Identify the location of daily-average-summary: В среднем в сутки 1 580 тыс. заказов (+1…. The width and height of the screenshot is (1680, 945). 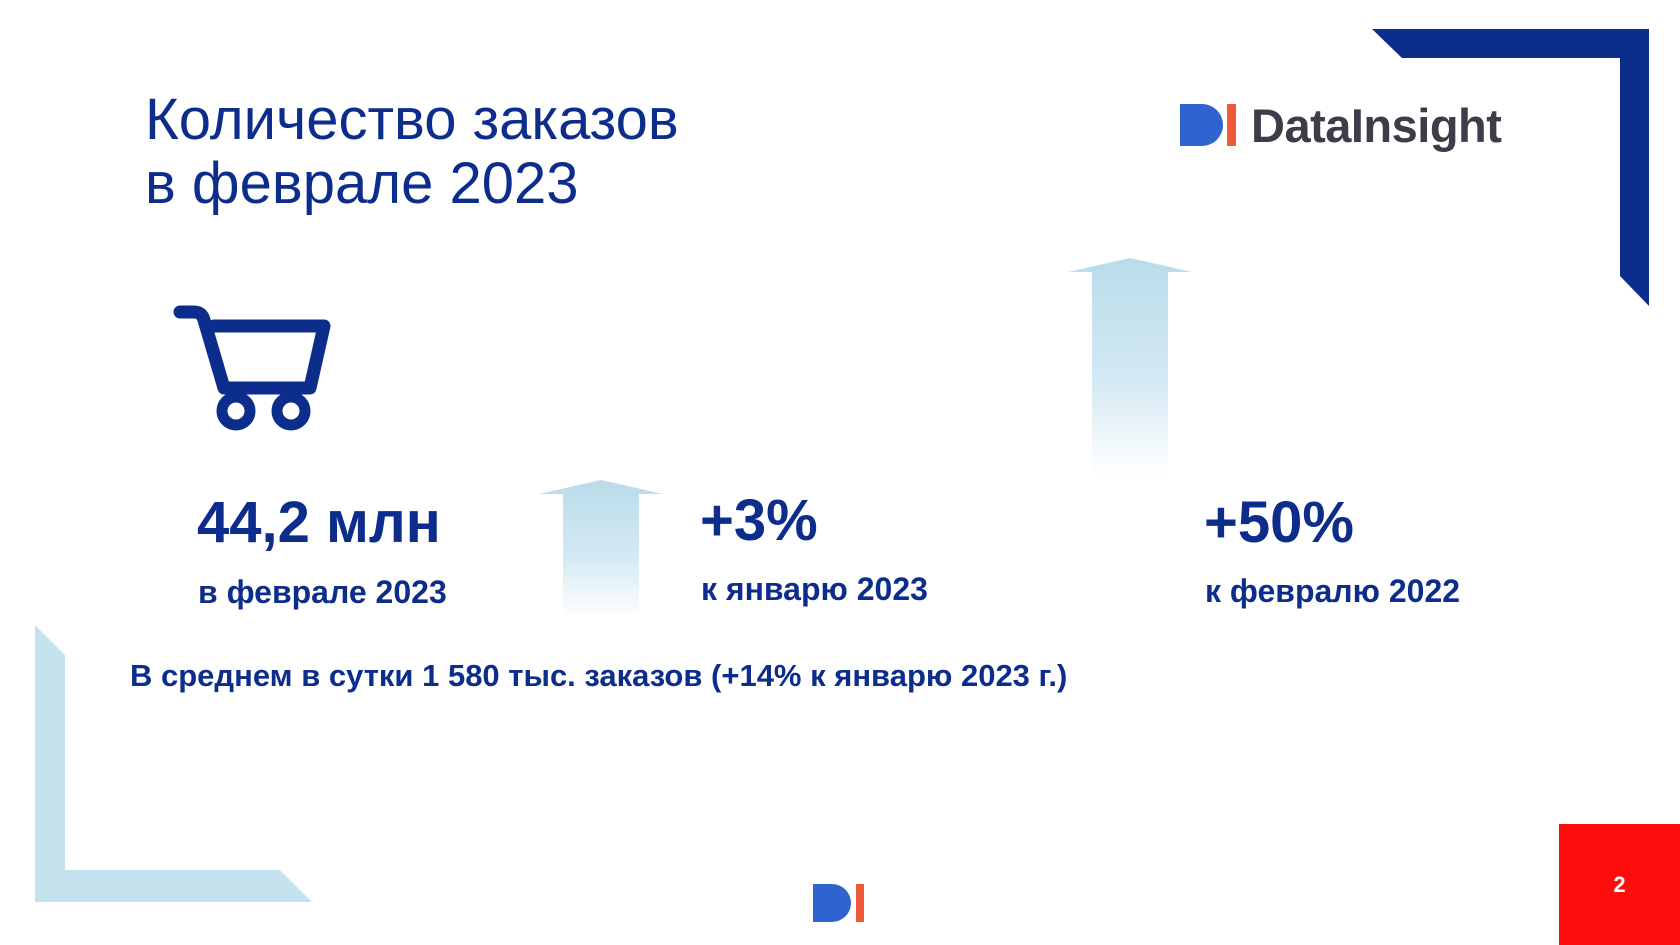
(599, 675).